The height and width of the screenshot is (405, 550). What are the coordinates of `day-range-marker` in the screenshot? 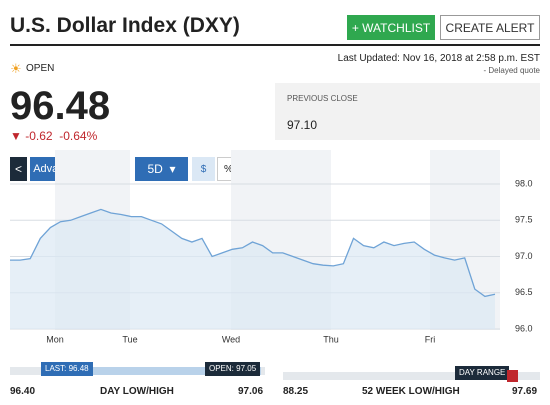 It's located at (512, 376).